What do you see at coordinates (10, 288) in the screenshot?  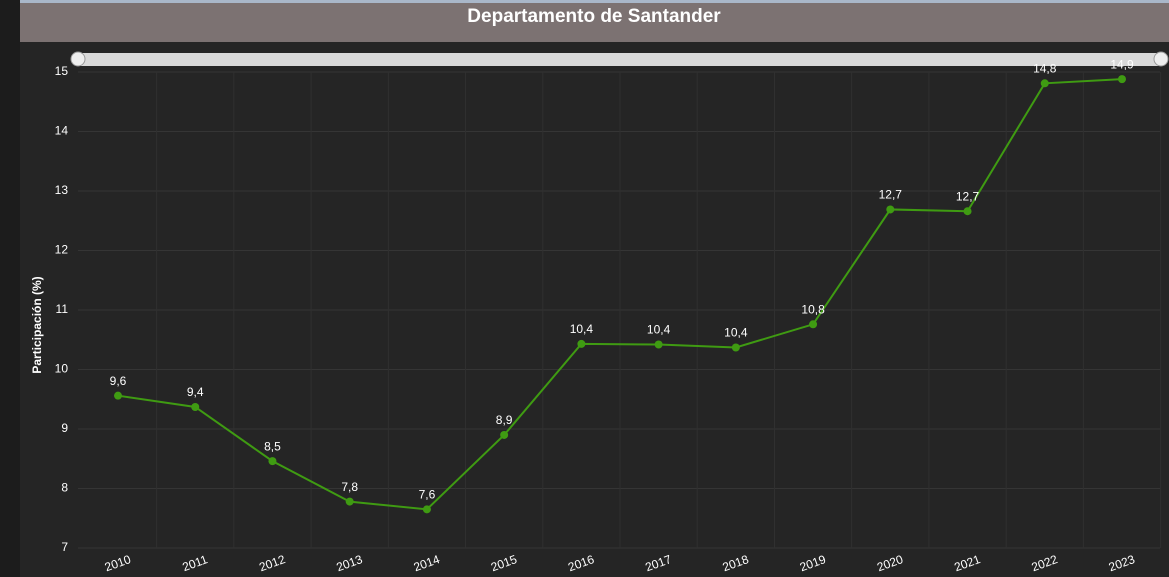 I see `side-panel` at bounding box center [10, 288].